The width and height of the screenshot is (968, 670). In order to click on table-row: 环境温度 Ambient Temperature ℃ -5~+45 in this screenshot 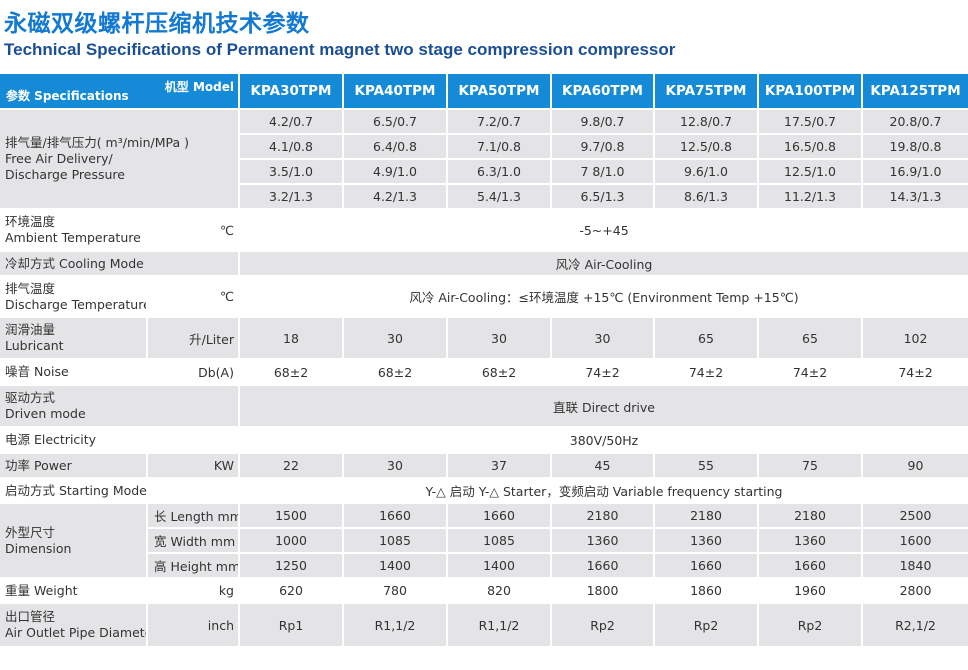, I will do `click(484, 231)`.